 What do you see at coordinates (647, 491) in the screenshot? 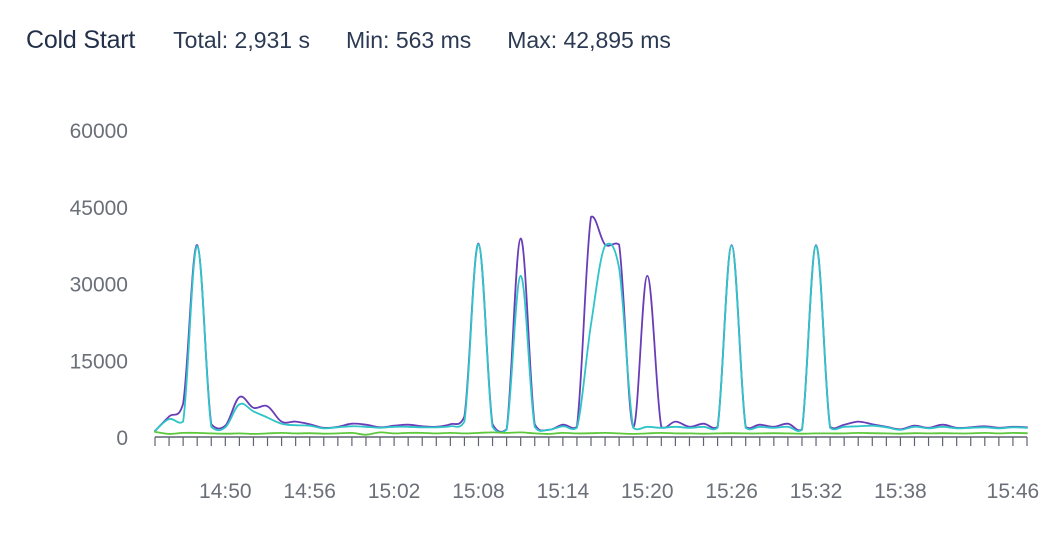
I see `x-tick-label: 15:20` at bounding box center [647, 491].